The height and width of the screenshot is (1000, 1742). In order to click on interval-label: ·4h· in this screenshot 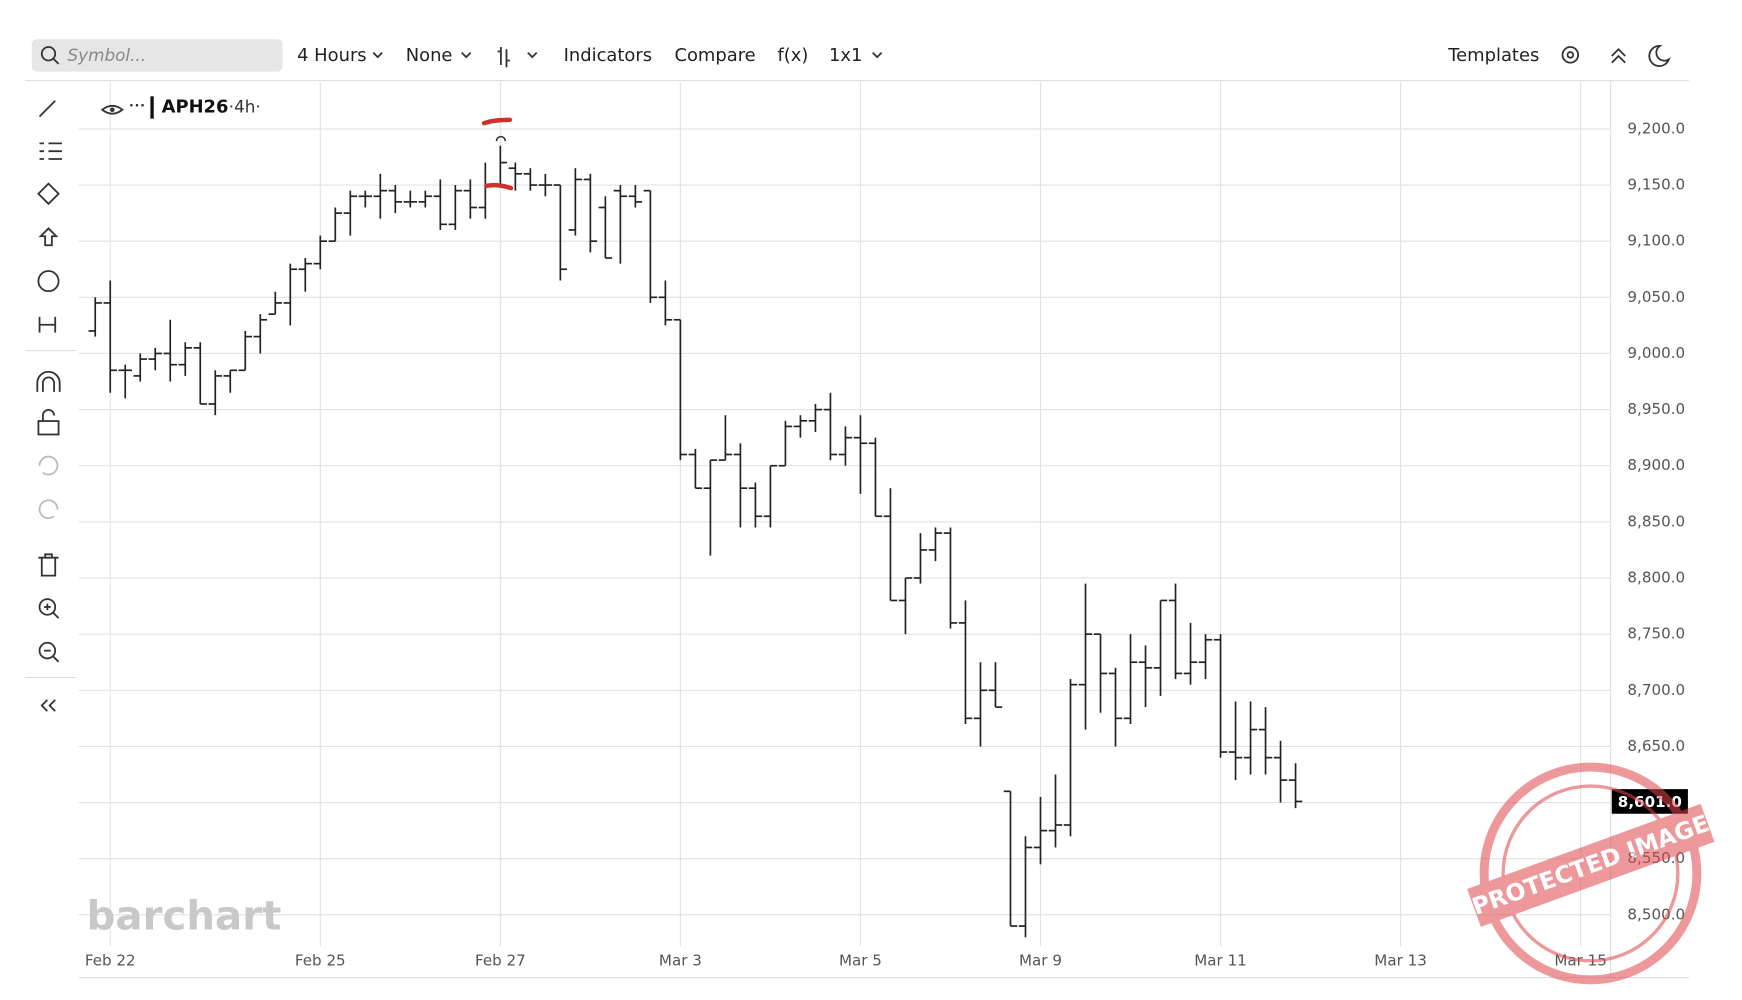, I will do `click(245, 107)`.